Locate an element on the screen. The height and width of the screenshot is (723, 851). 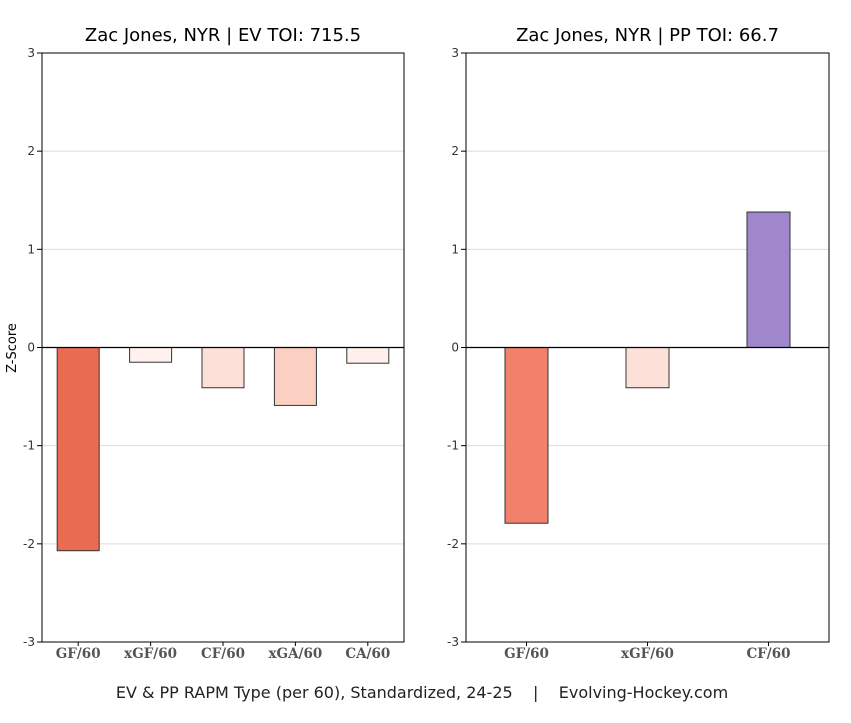
x-tick-label: xGA/60 is located at coordinates (296, 654).